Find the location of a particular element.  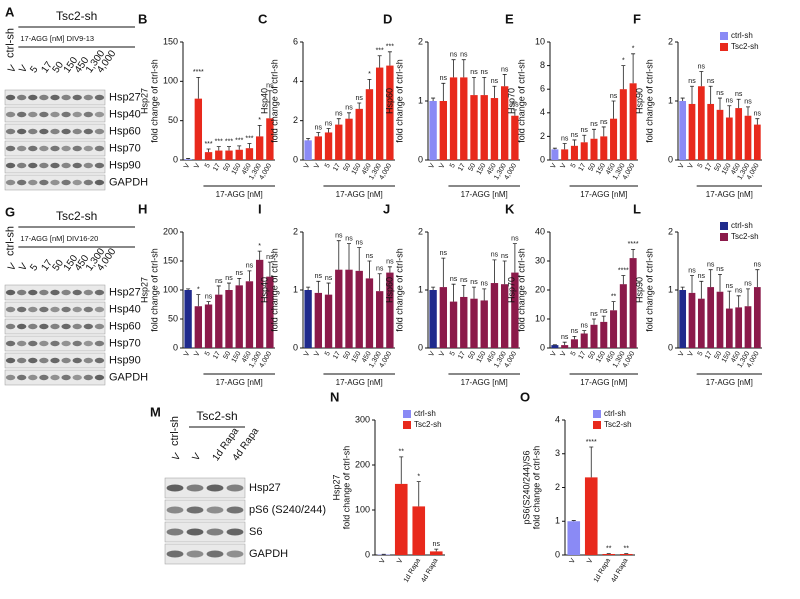

y-axis-label: Hsp40 is located at coordinates (264, 101).